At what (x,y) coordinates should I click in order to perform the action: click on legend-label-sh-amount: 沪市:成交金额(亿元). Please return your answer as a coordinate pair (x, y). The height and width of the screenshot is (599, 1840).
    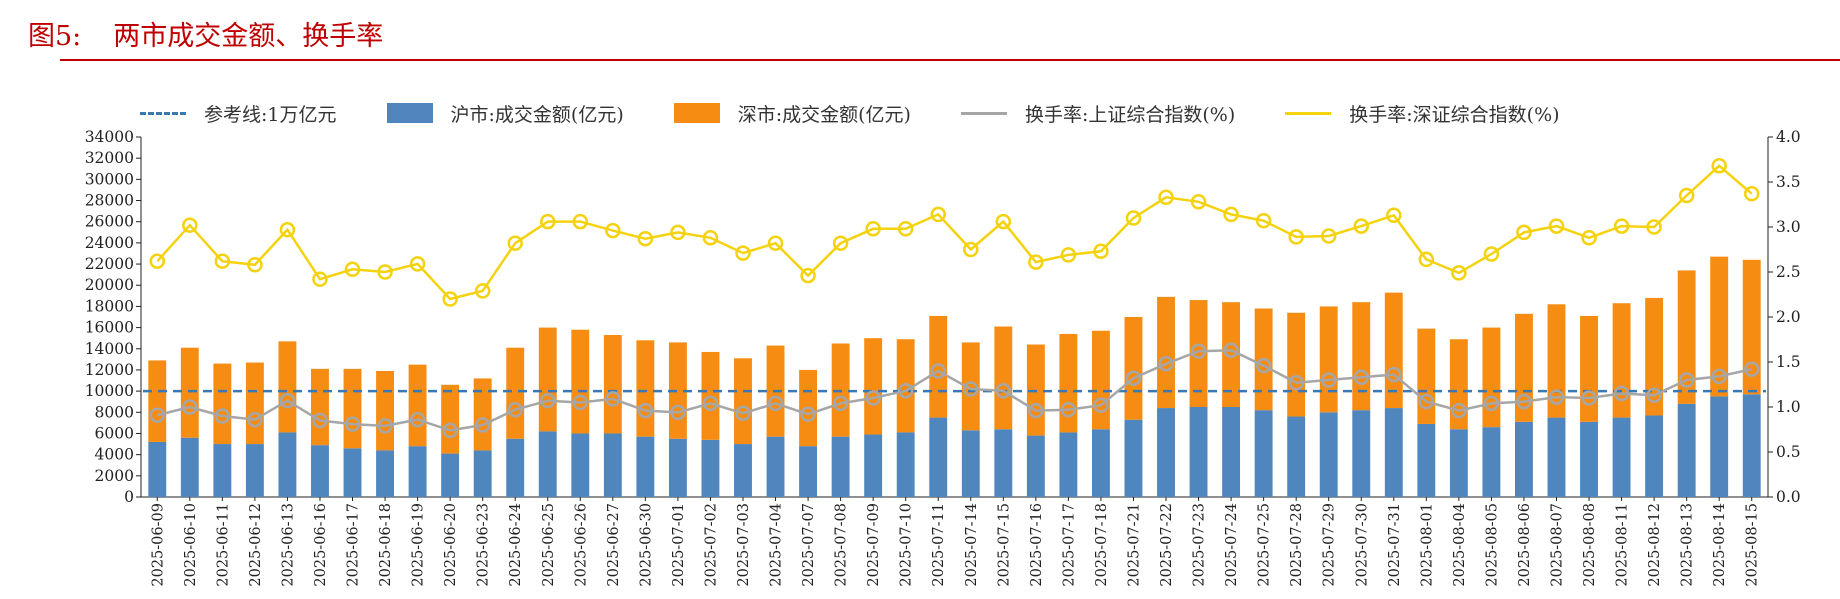
    Looking at the image, I should click on (537, 114).